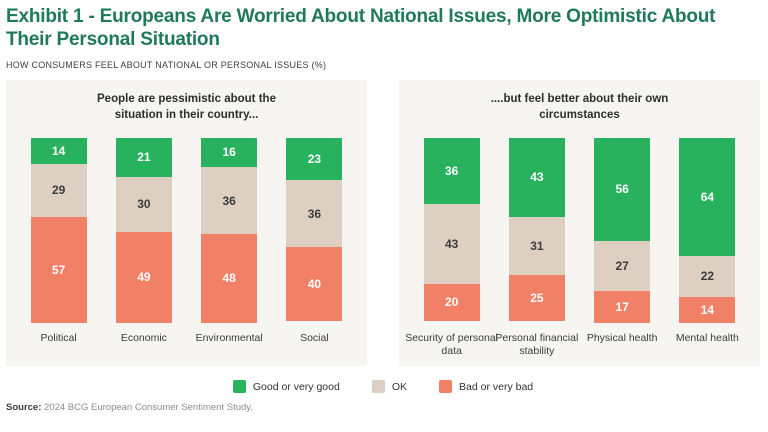 The width and height of the screenshot is (768, 432). I want to click on bar-group: 23 36 40 Social, so click(314, 241).